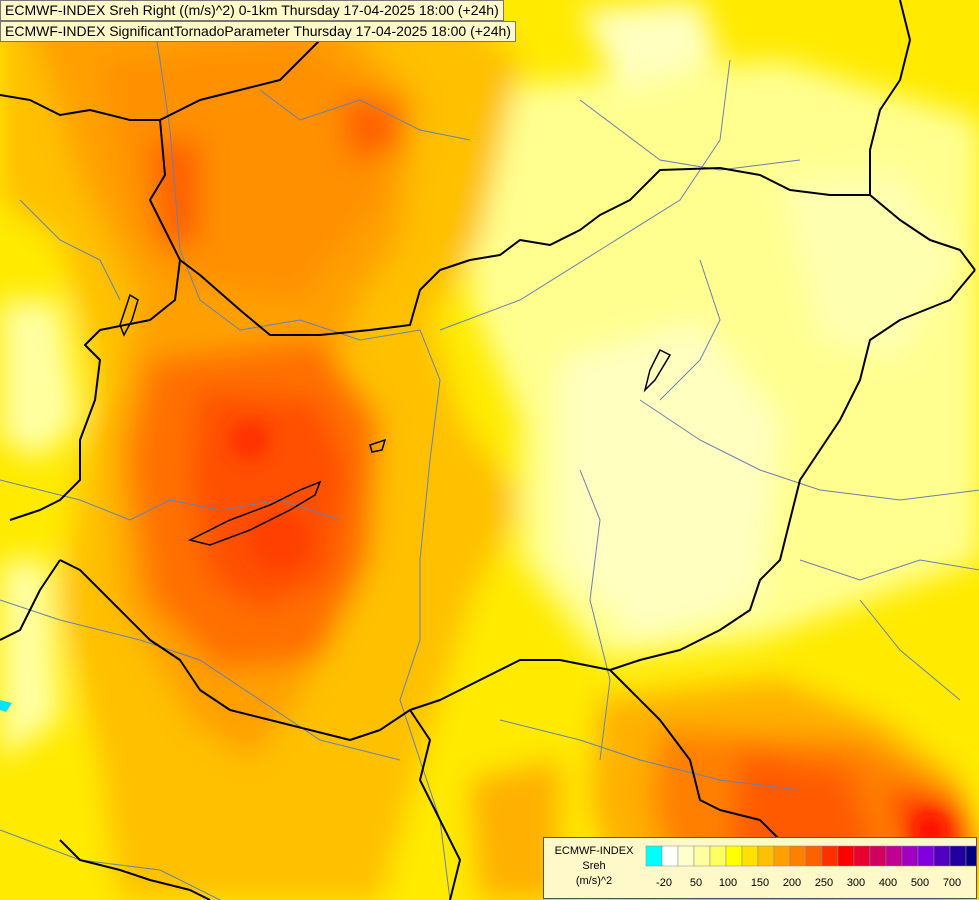 This screenshot has height=900, width=979. What do you see at coordinates (6, 706) in the screenshot?
I see `cyan-patch` at bounding box center [6, 706].